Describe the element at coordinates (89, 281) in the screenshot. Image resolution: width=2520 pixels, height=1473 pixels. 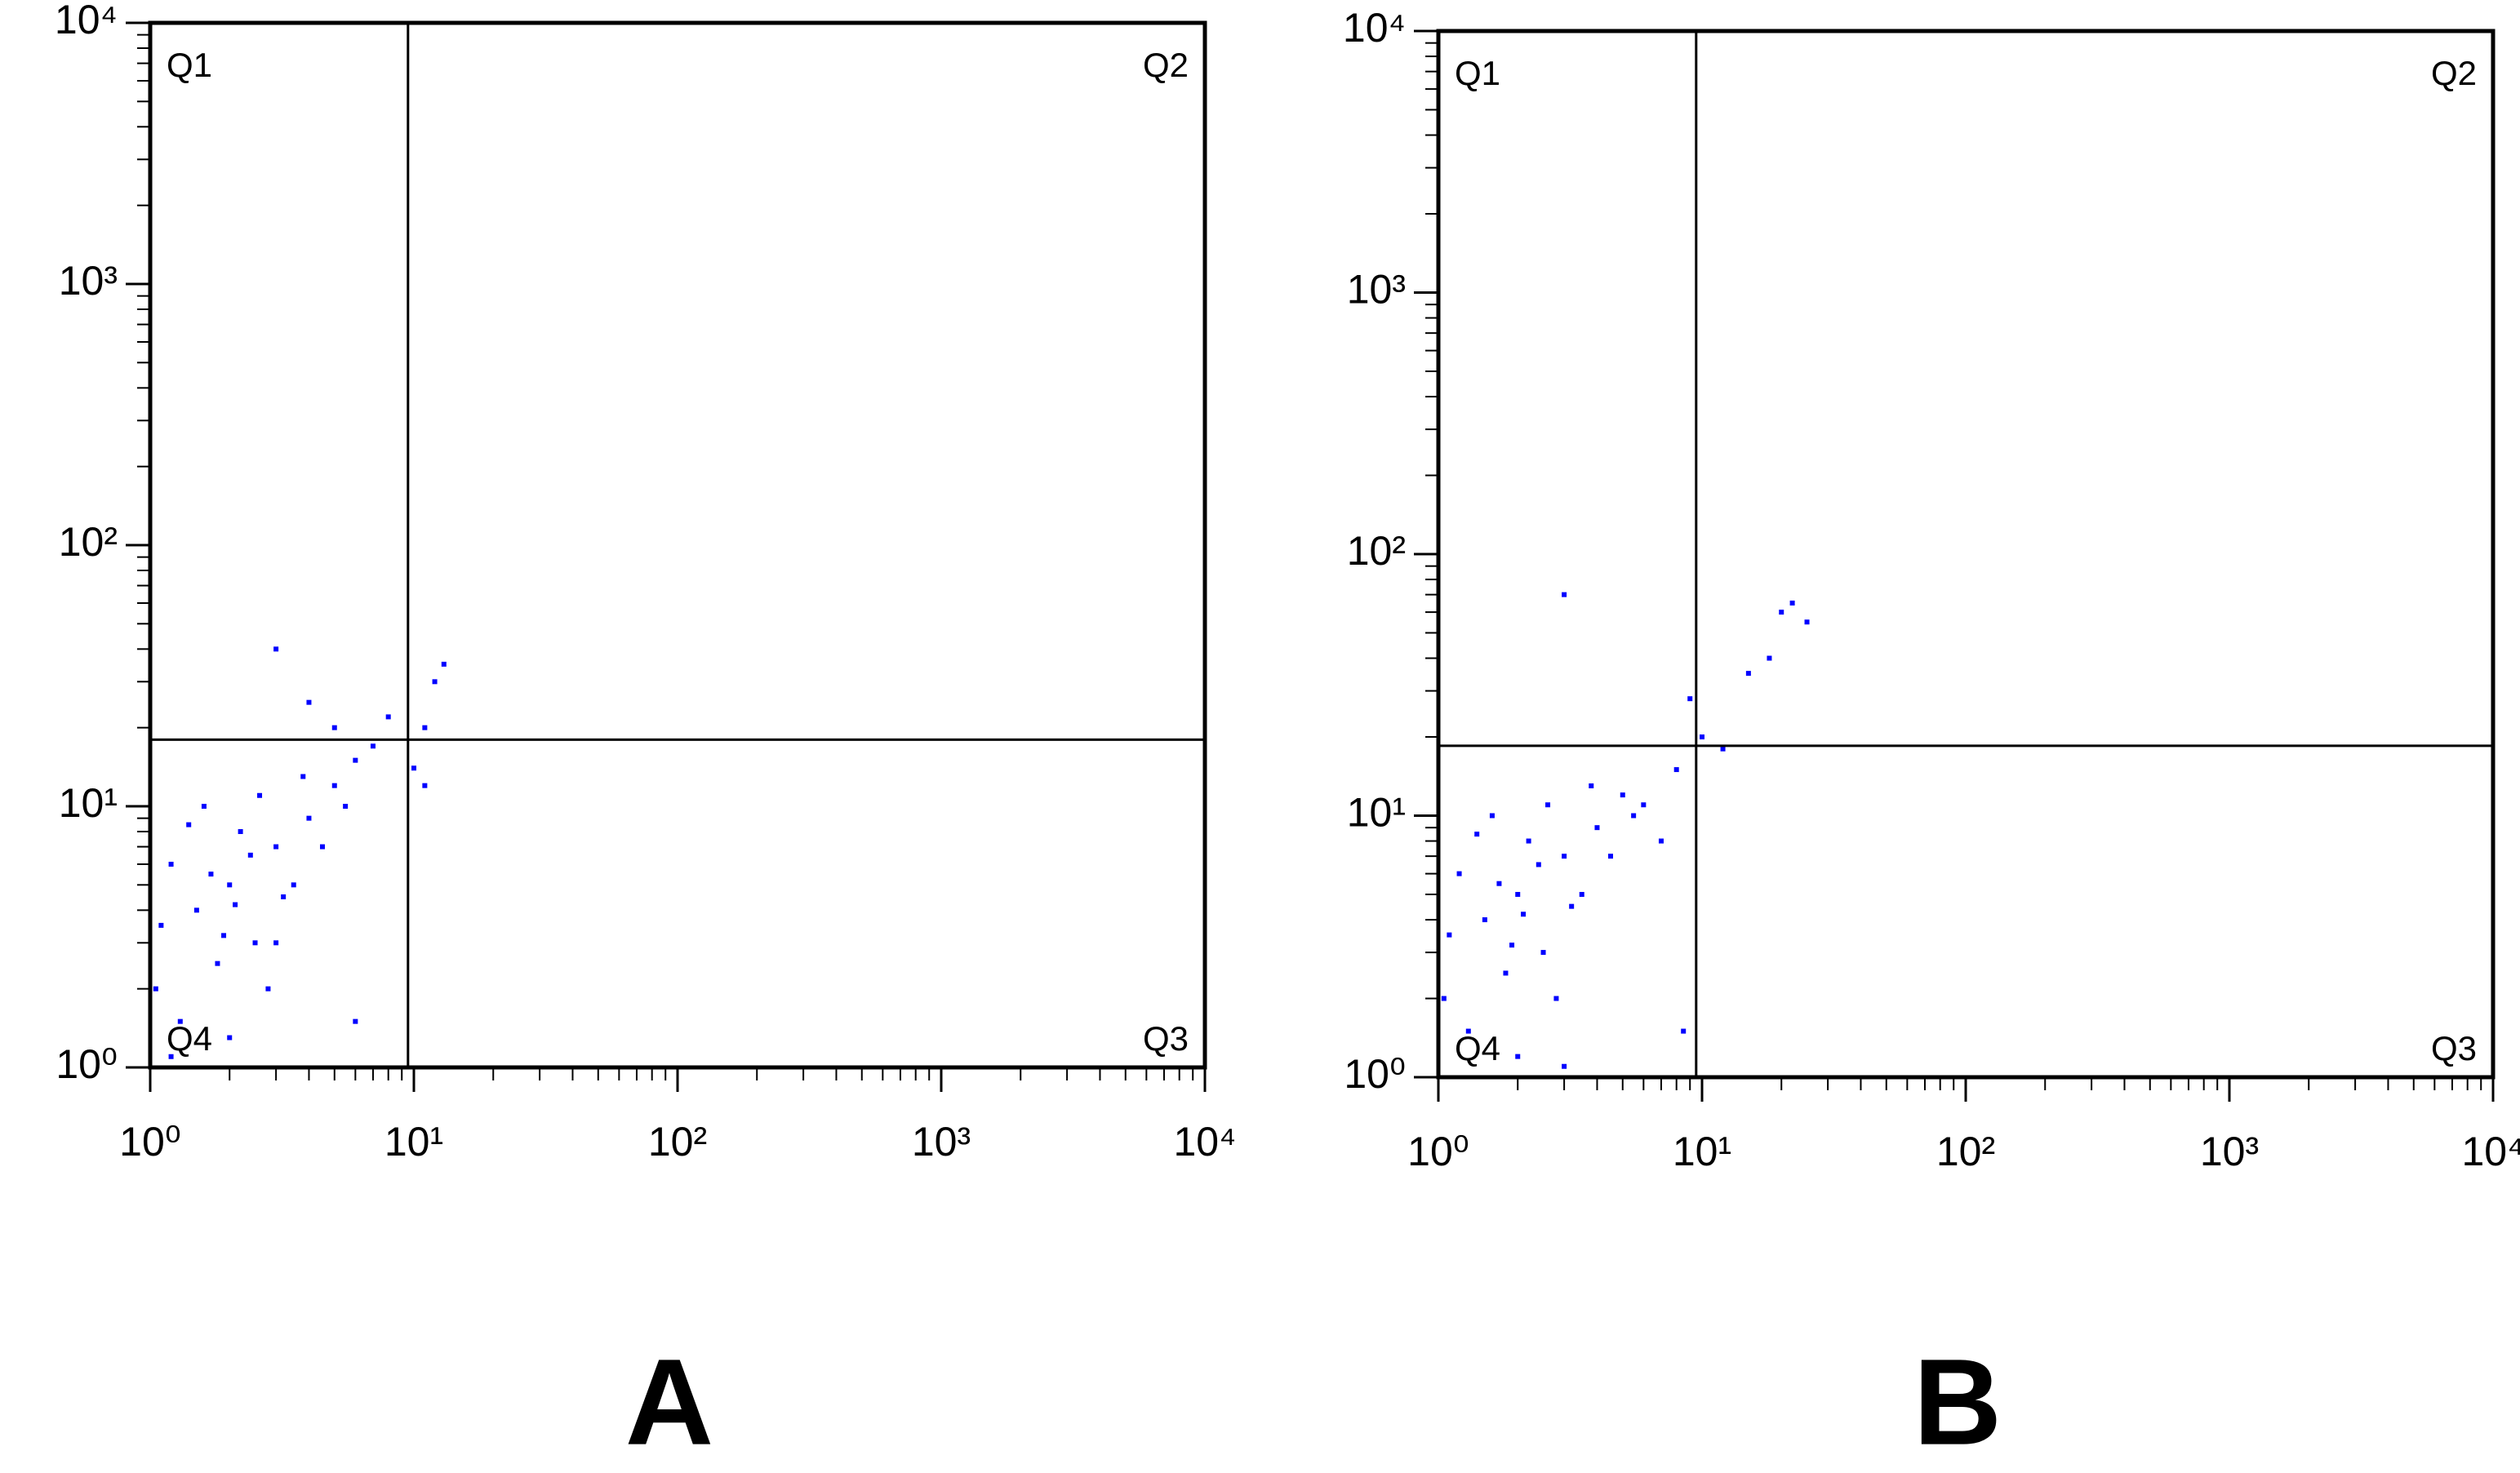
I see `y-tick-label: 10³` at that location.